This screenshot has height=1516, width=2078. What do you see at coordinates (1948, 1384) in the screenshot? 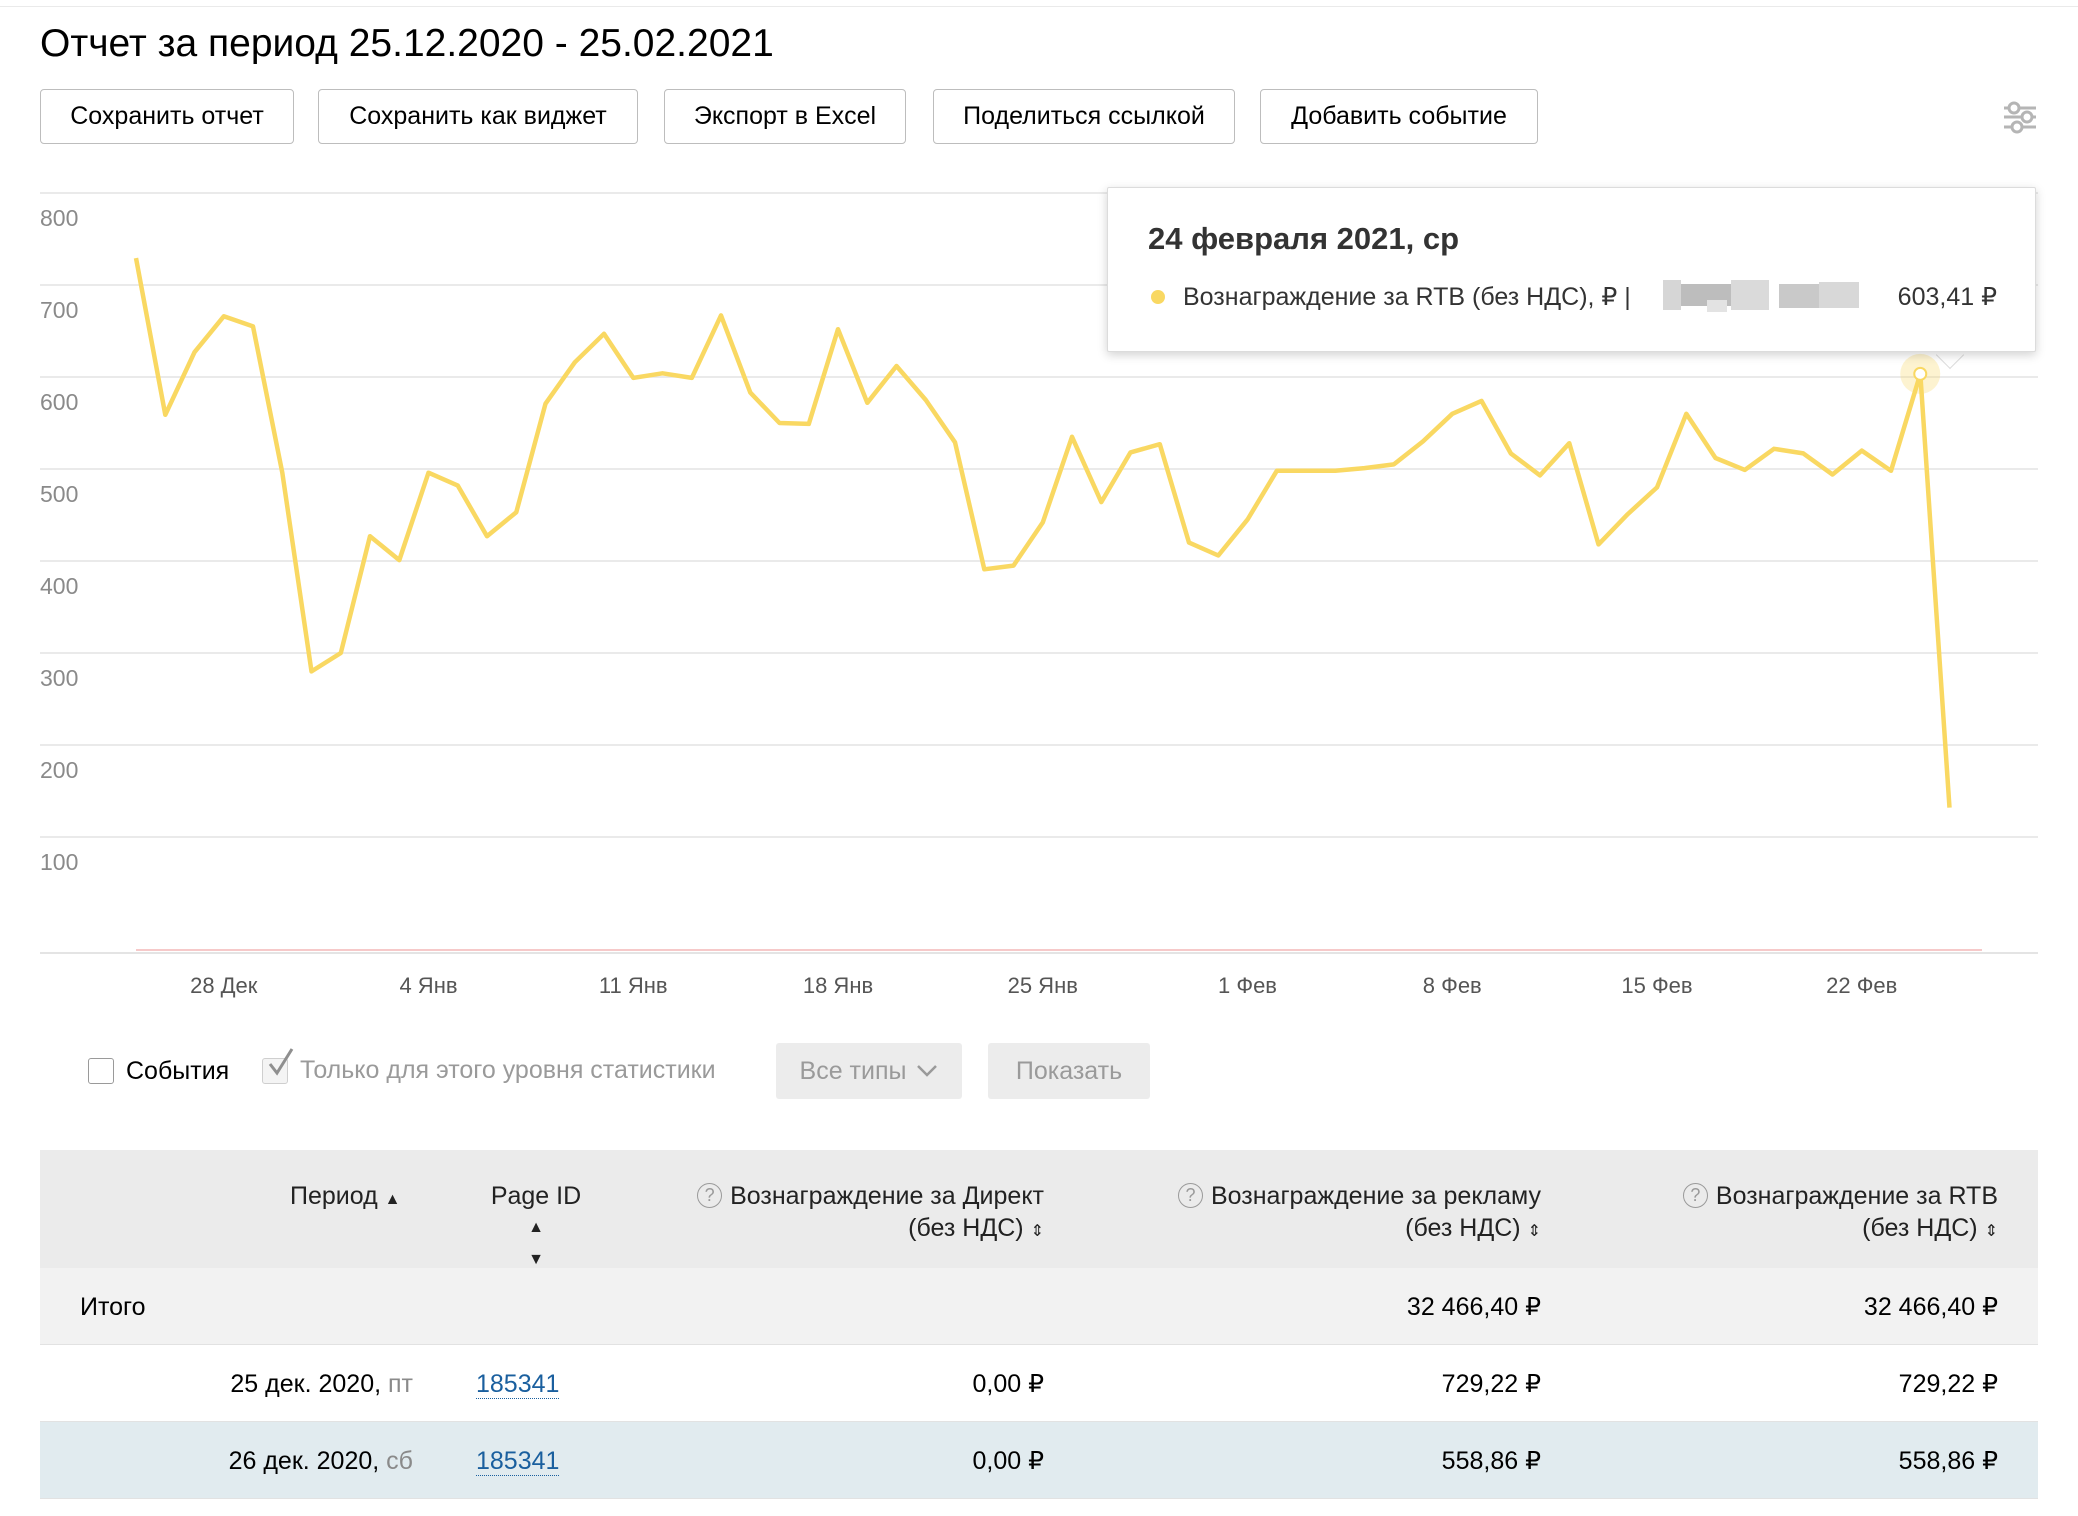
I see `row-rtb: 729,22 ₽` at bounding box center [1948, 1384].